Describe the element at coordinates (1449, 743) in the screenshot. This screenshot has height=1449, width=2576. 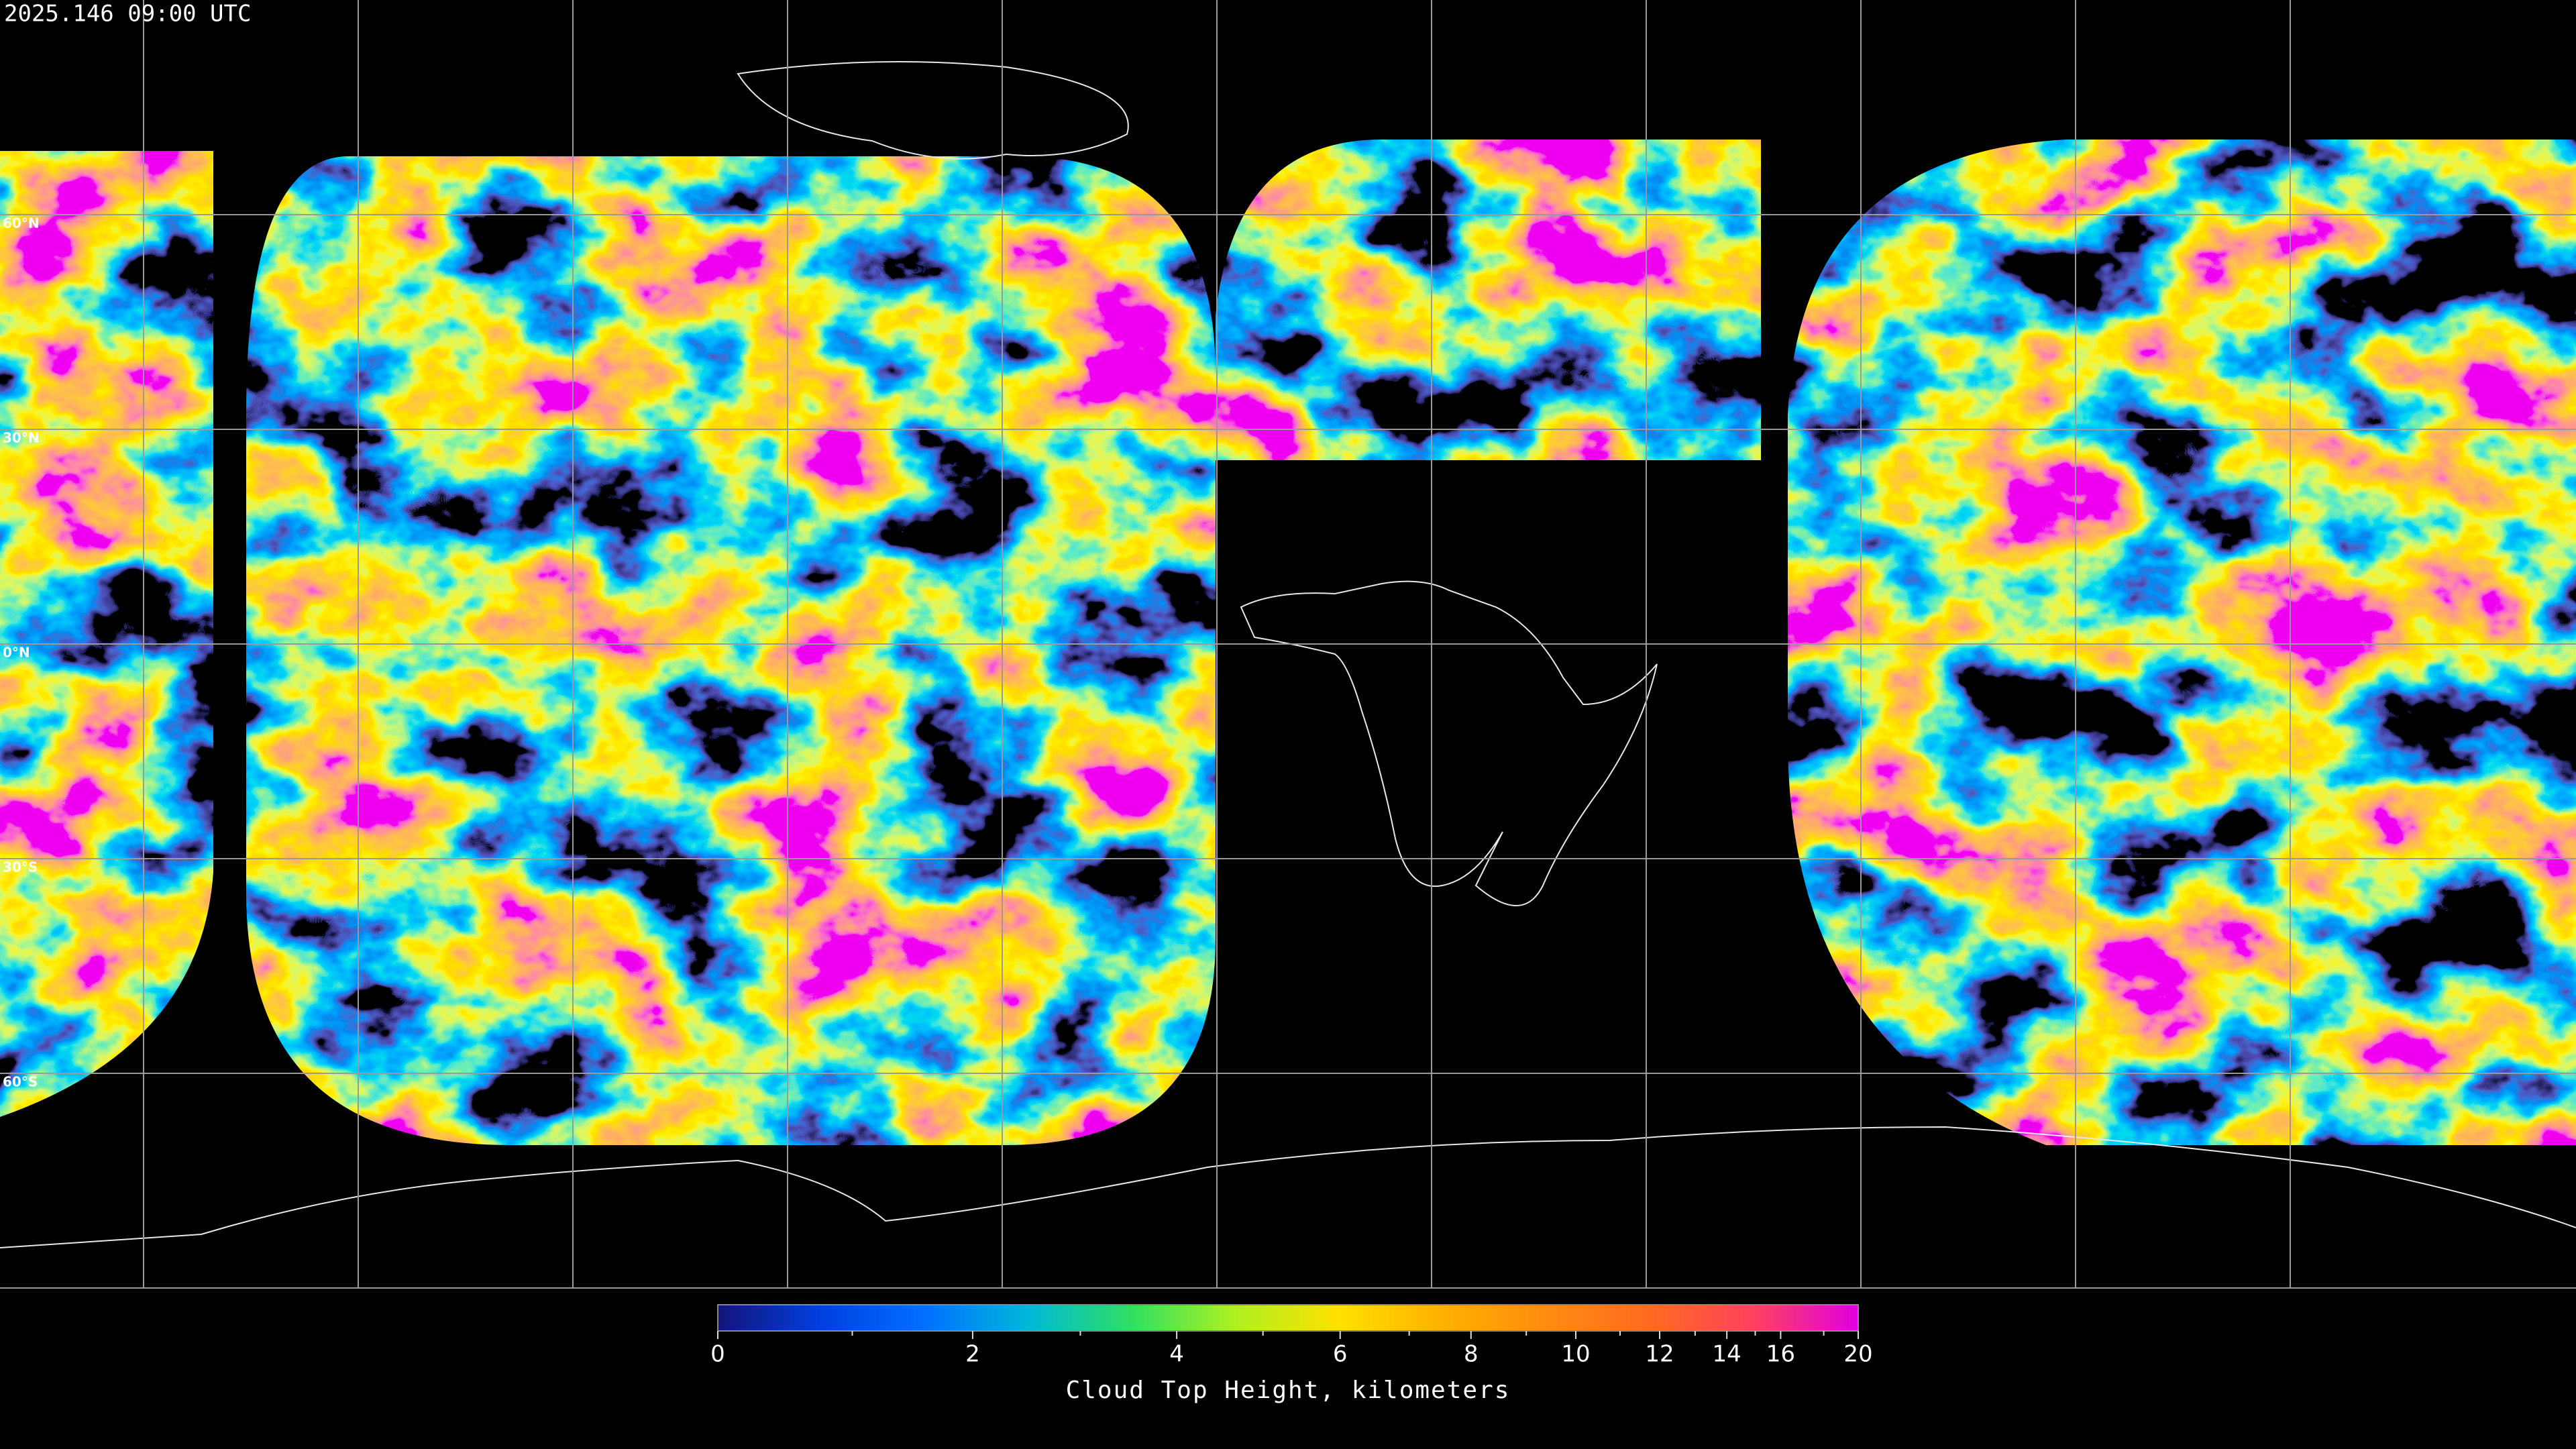
I see `coastline-africa` at that location.